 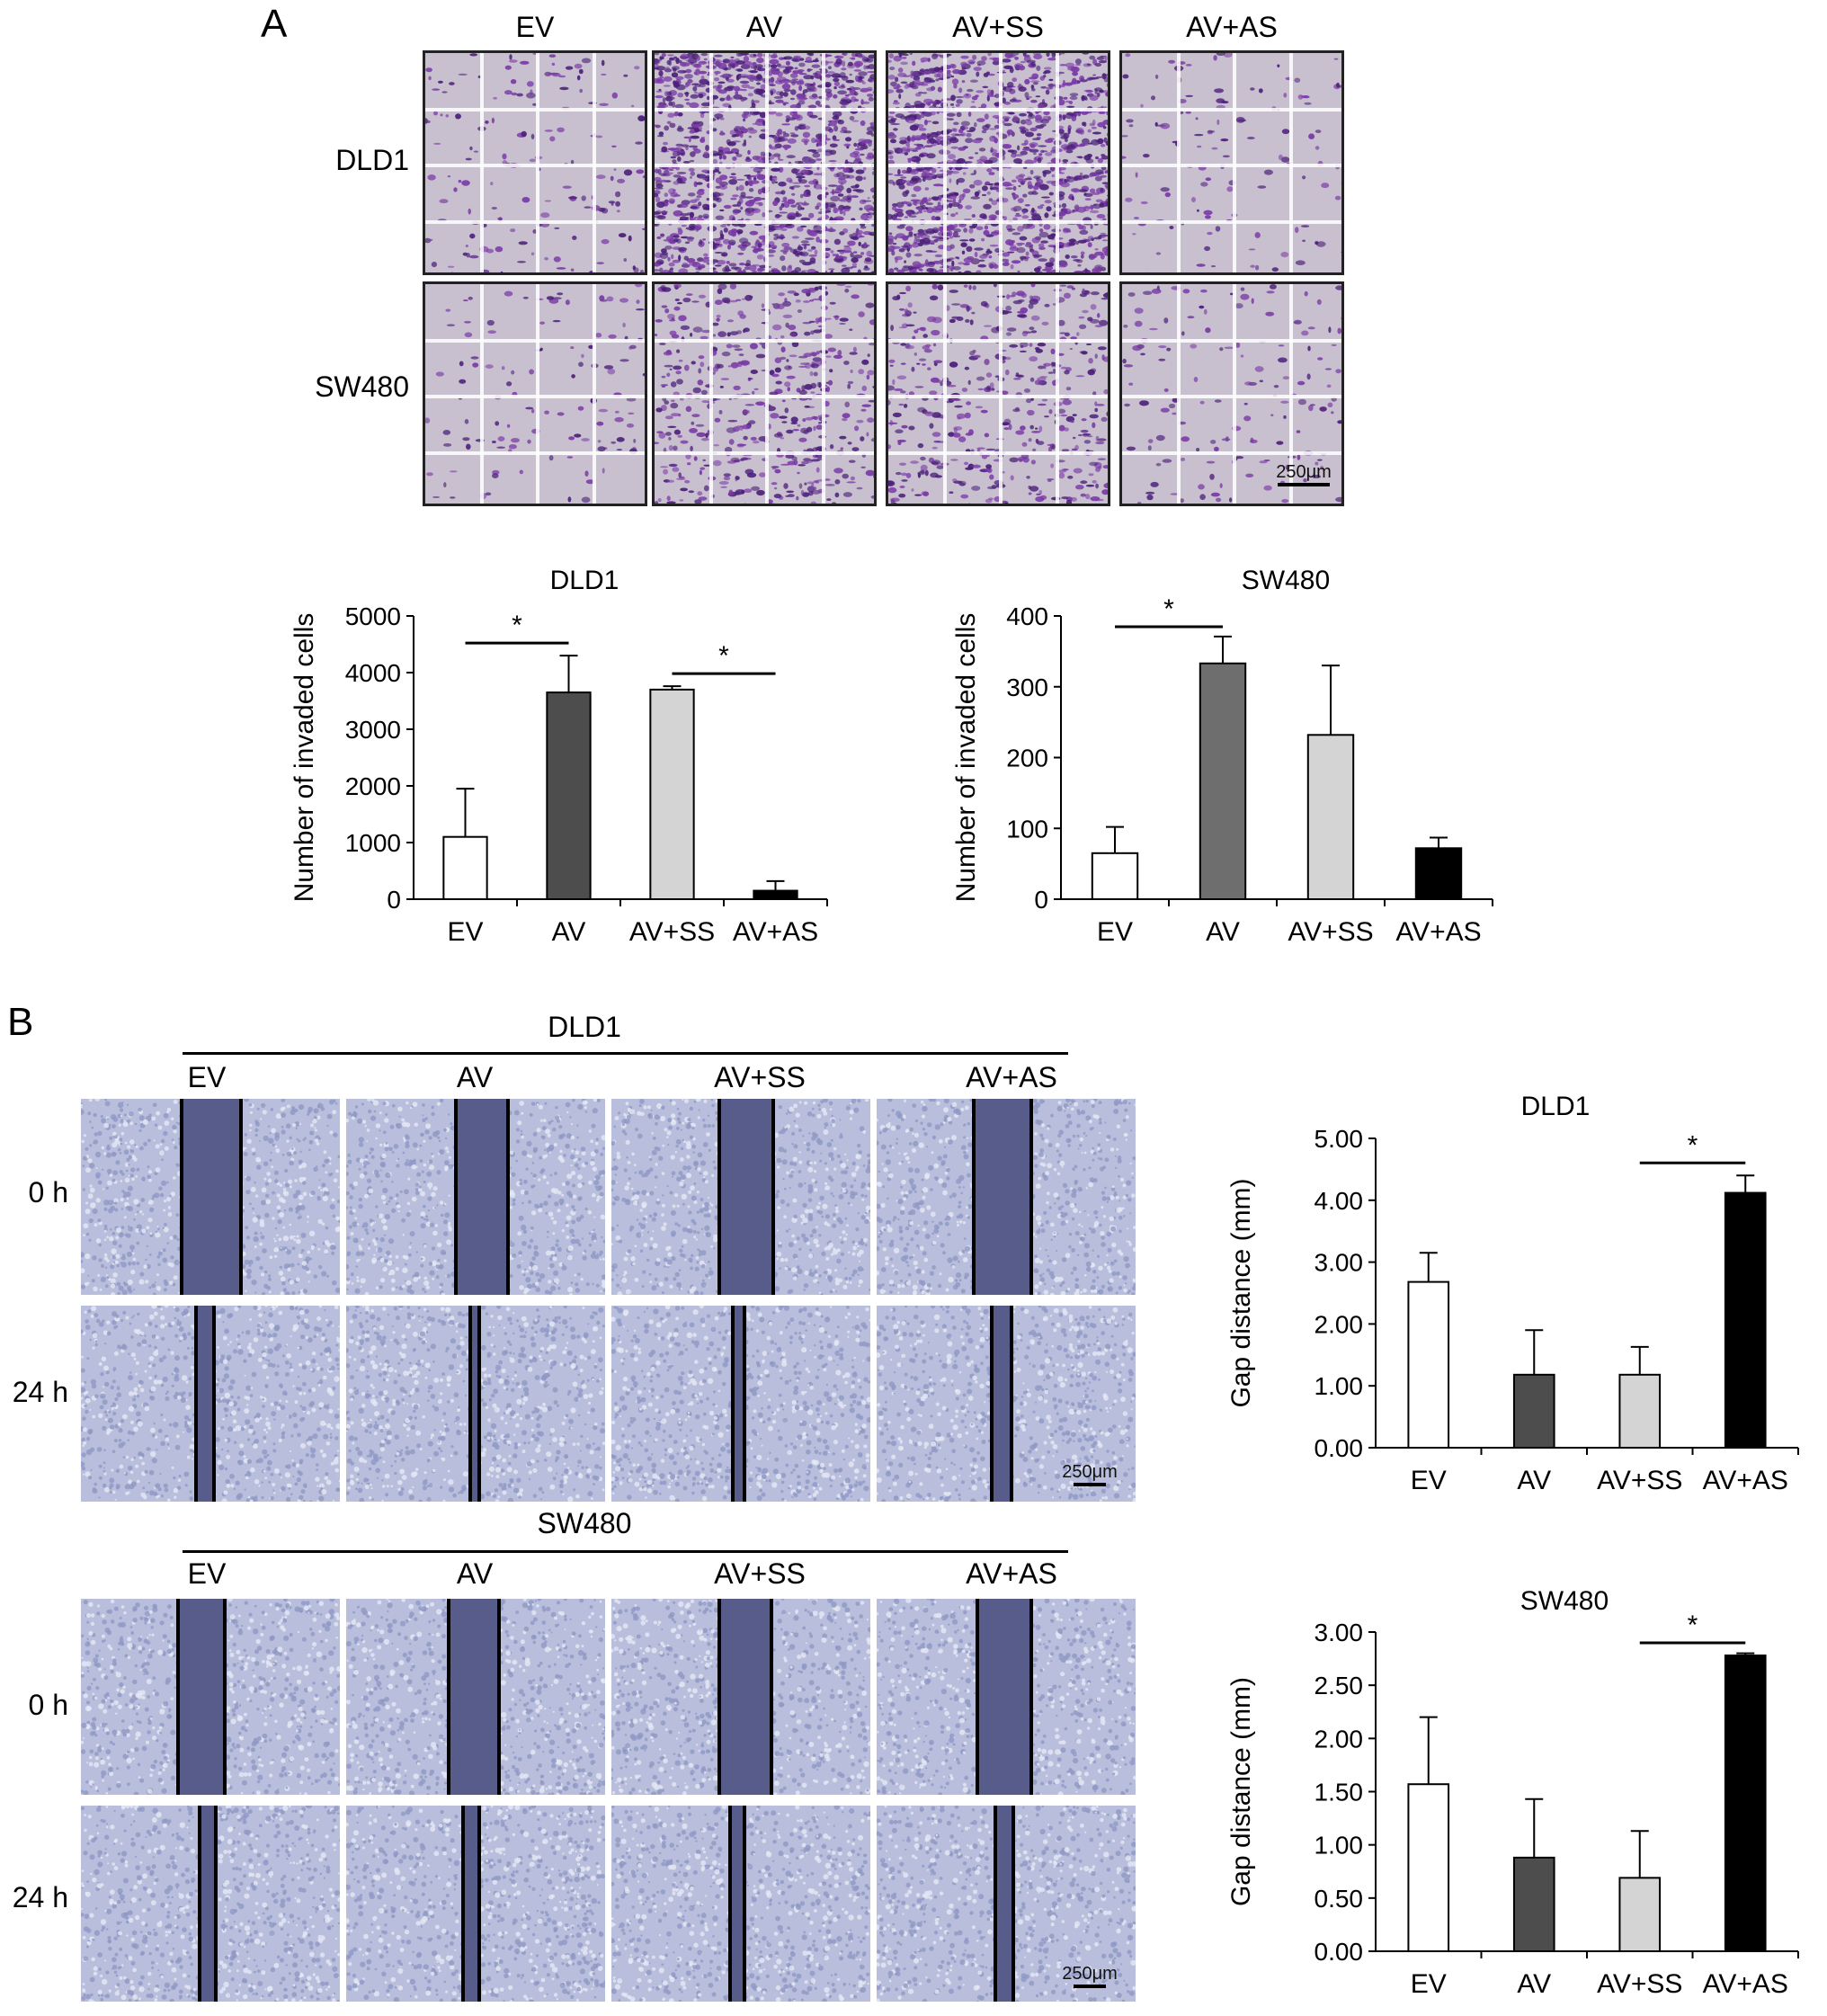 I want to click on scratch-image-dld1-0h-av, so click(x=475, y=1197).